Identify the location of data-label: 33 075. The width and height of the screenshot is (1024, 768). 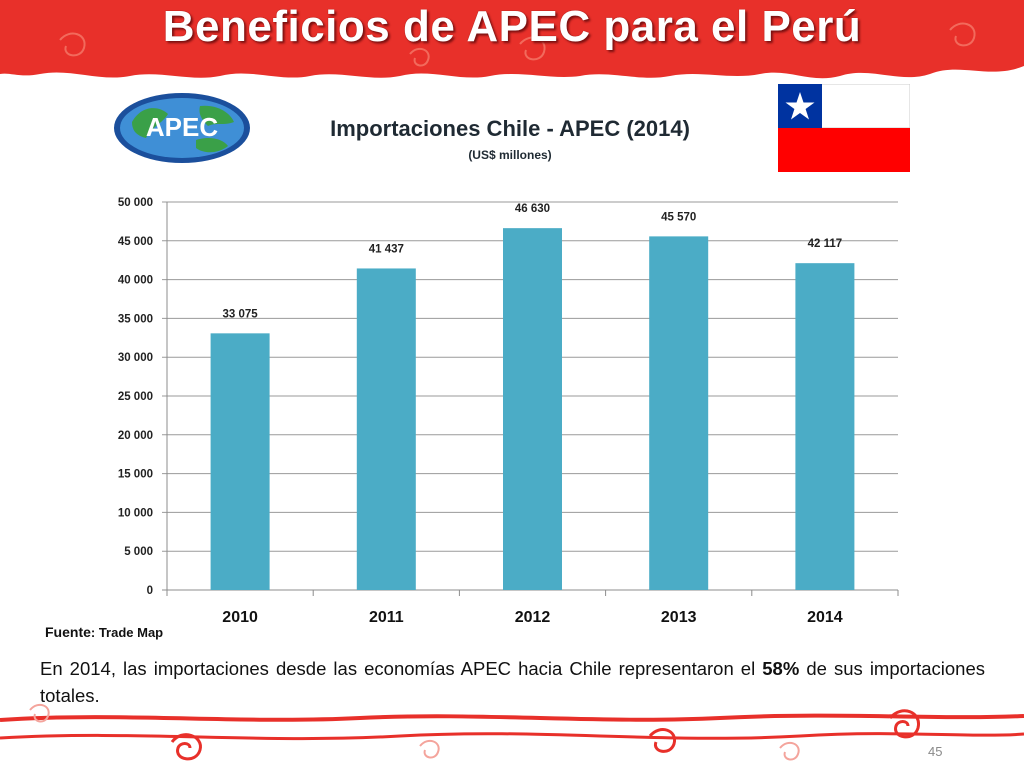
(241, 314).